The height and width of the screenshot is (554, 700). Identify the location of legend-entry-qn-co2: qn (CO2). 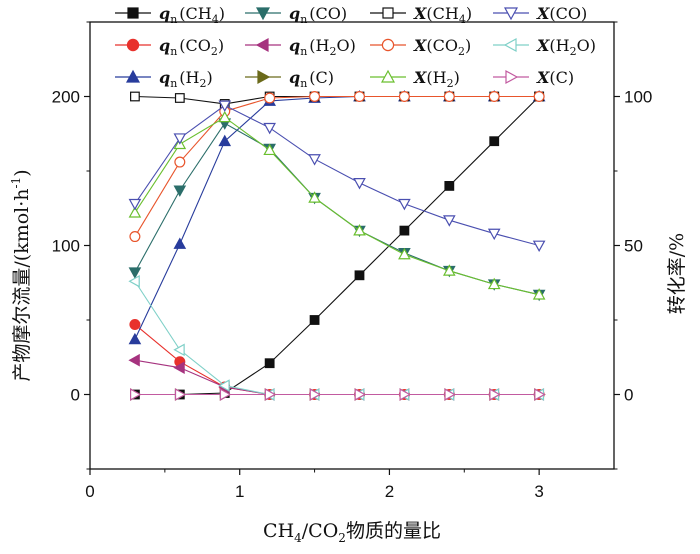
(169, 47).